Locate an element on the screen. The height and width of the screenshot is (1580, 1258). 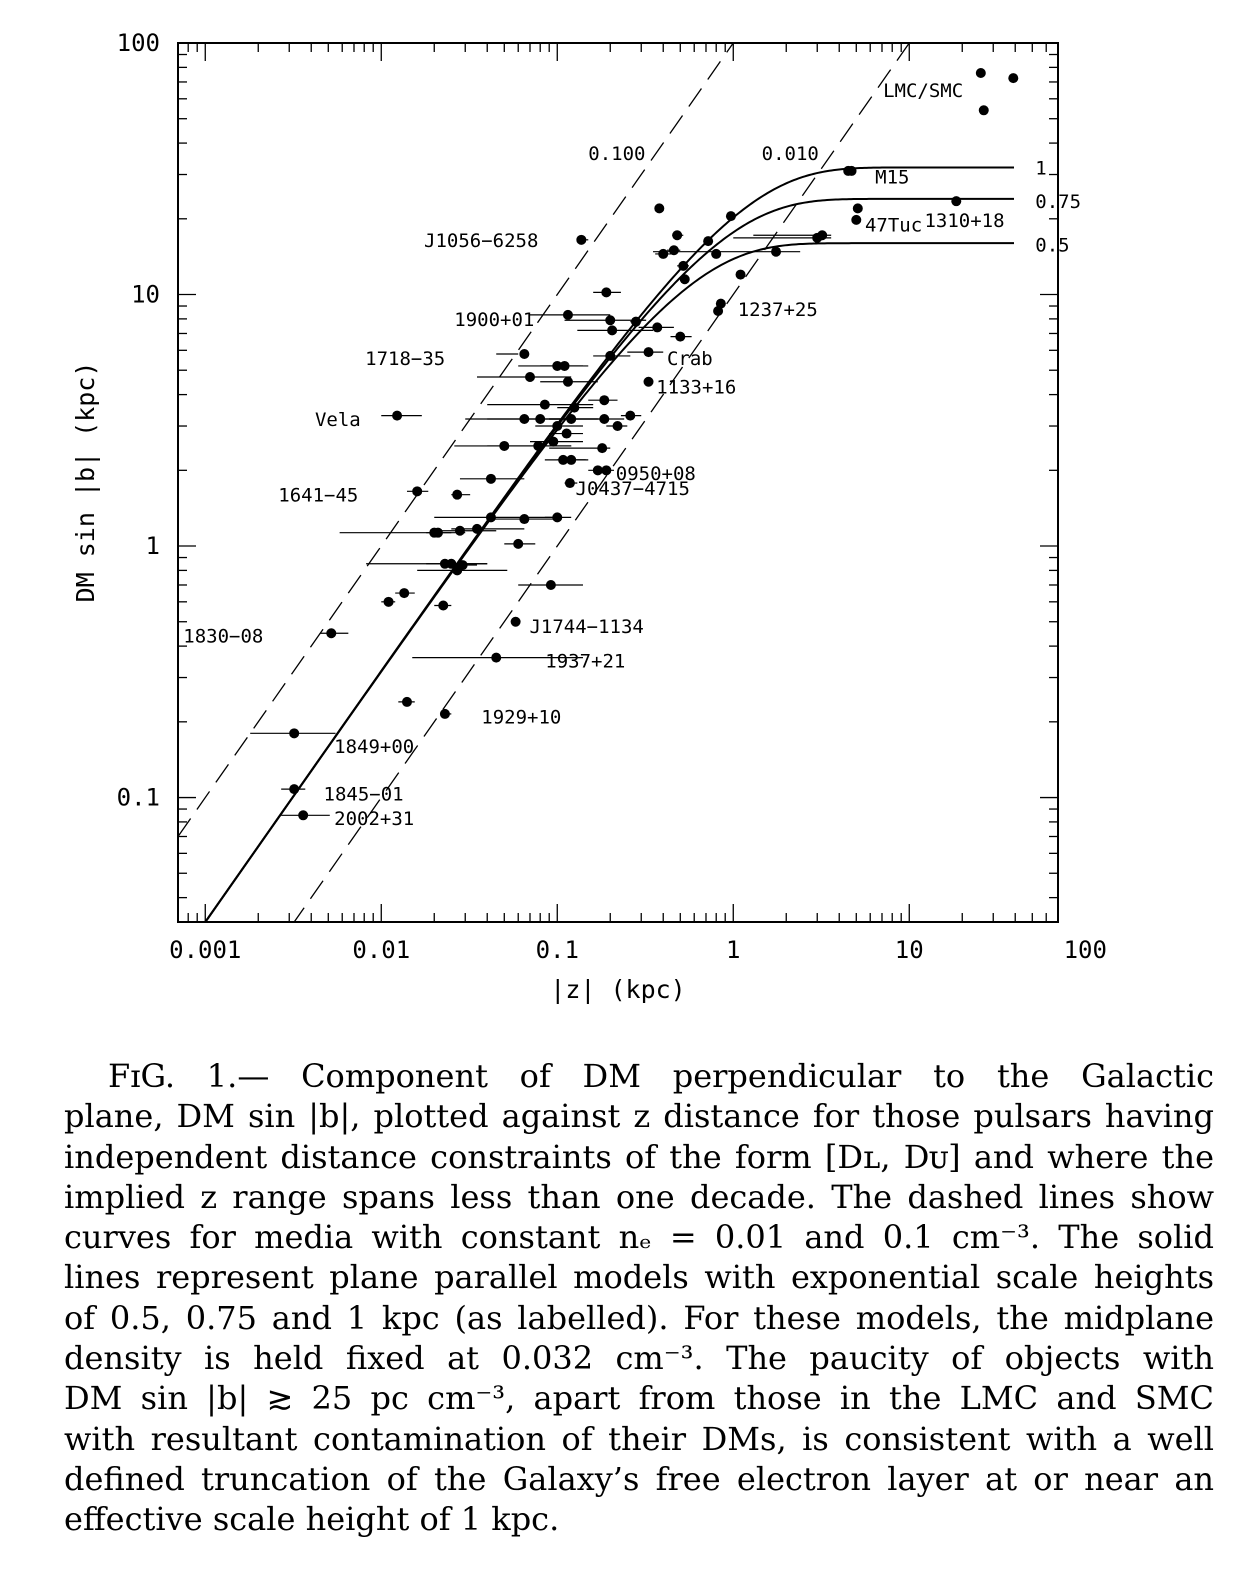
point-label: Vela is located at coordinates (338, 420).